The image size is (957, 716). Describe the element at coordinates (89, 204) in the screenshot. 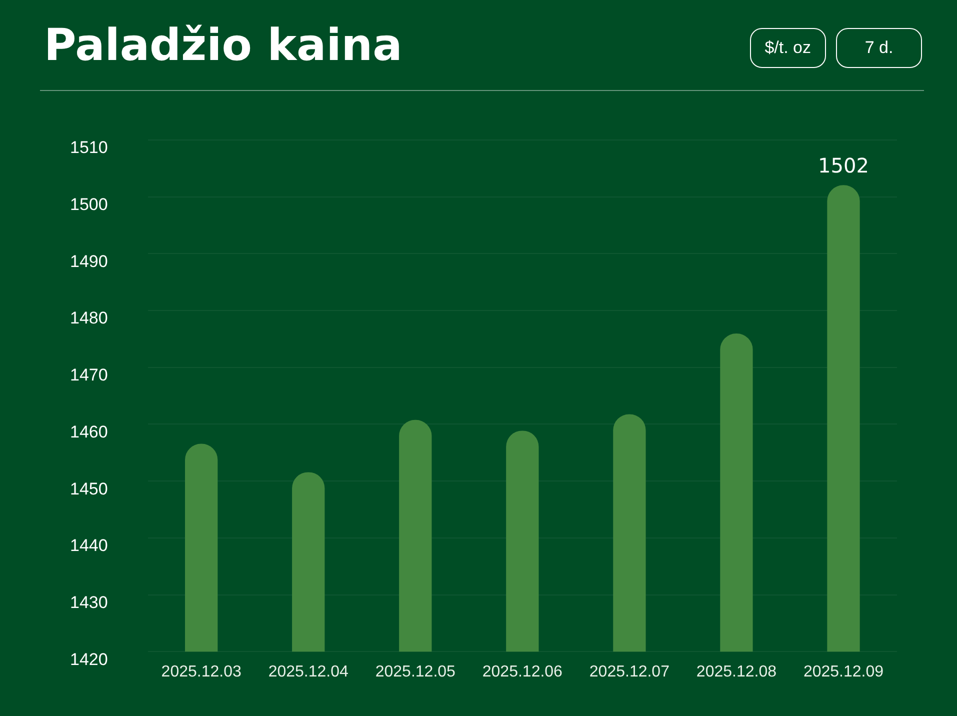

I see `y-tick-label: 1500` at that location.